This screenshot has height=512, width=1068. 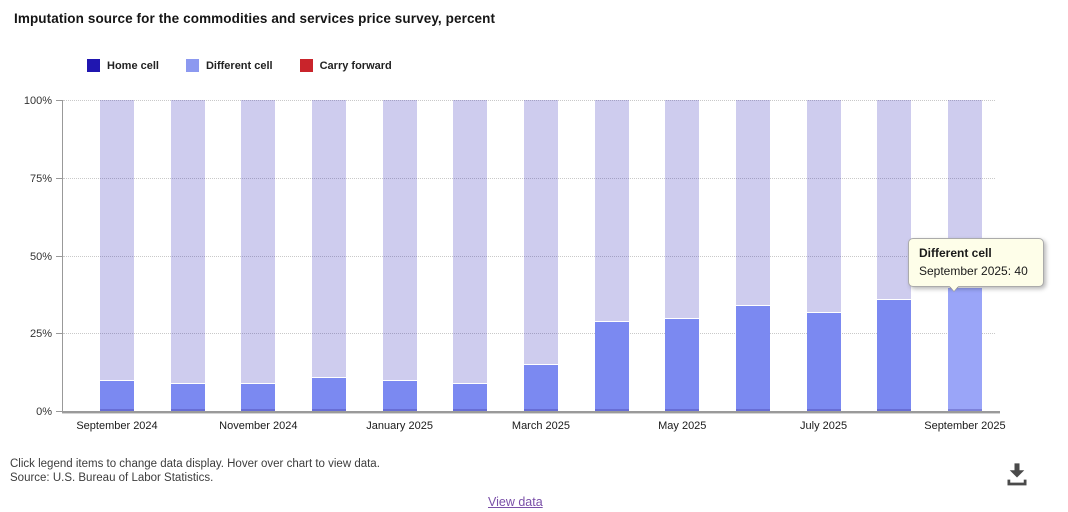 I want to click on legend-label-carry-forward: Carry forward, so click(x=355, y=65).